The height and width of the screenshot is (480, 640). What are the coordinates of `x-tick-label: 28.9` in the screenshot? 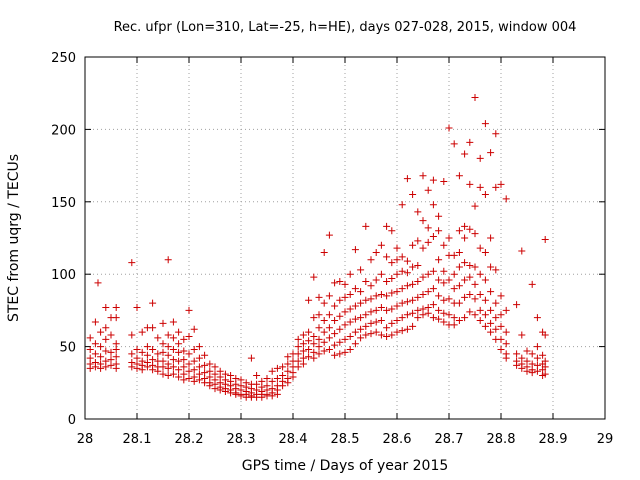 It's located at (553, 439).